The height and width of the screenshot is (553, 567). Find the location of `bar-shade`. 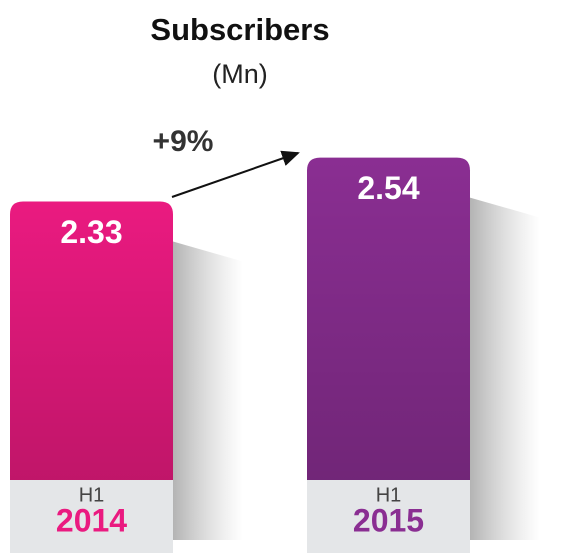

bar-shade is located at coordinates (91, 340).